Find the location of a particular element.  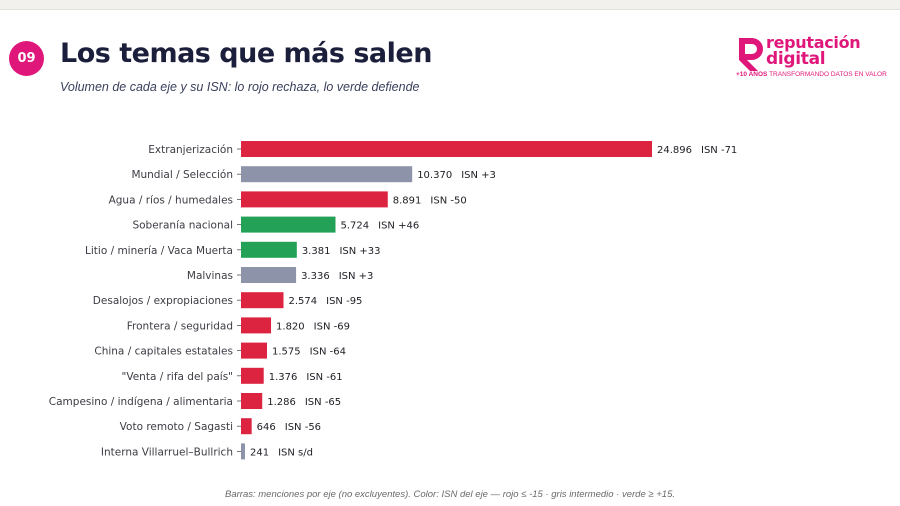

category-label: Campesino / indígena / alimentaria is located at coordinates (141, 402).